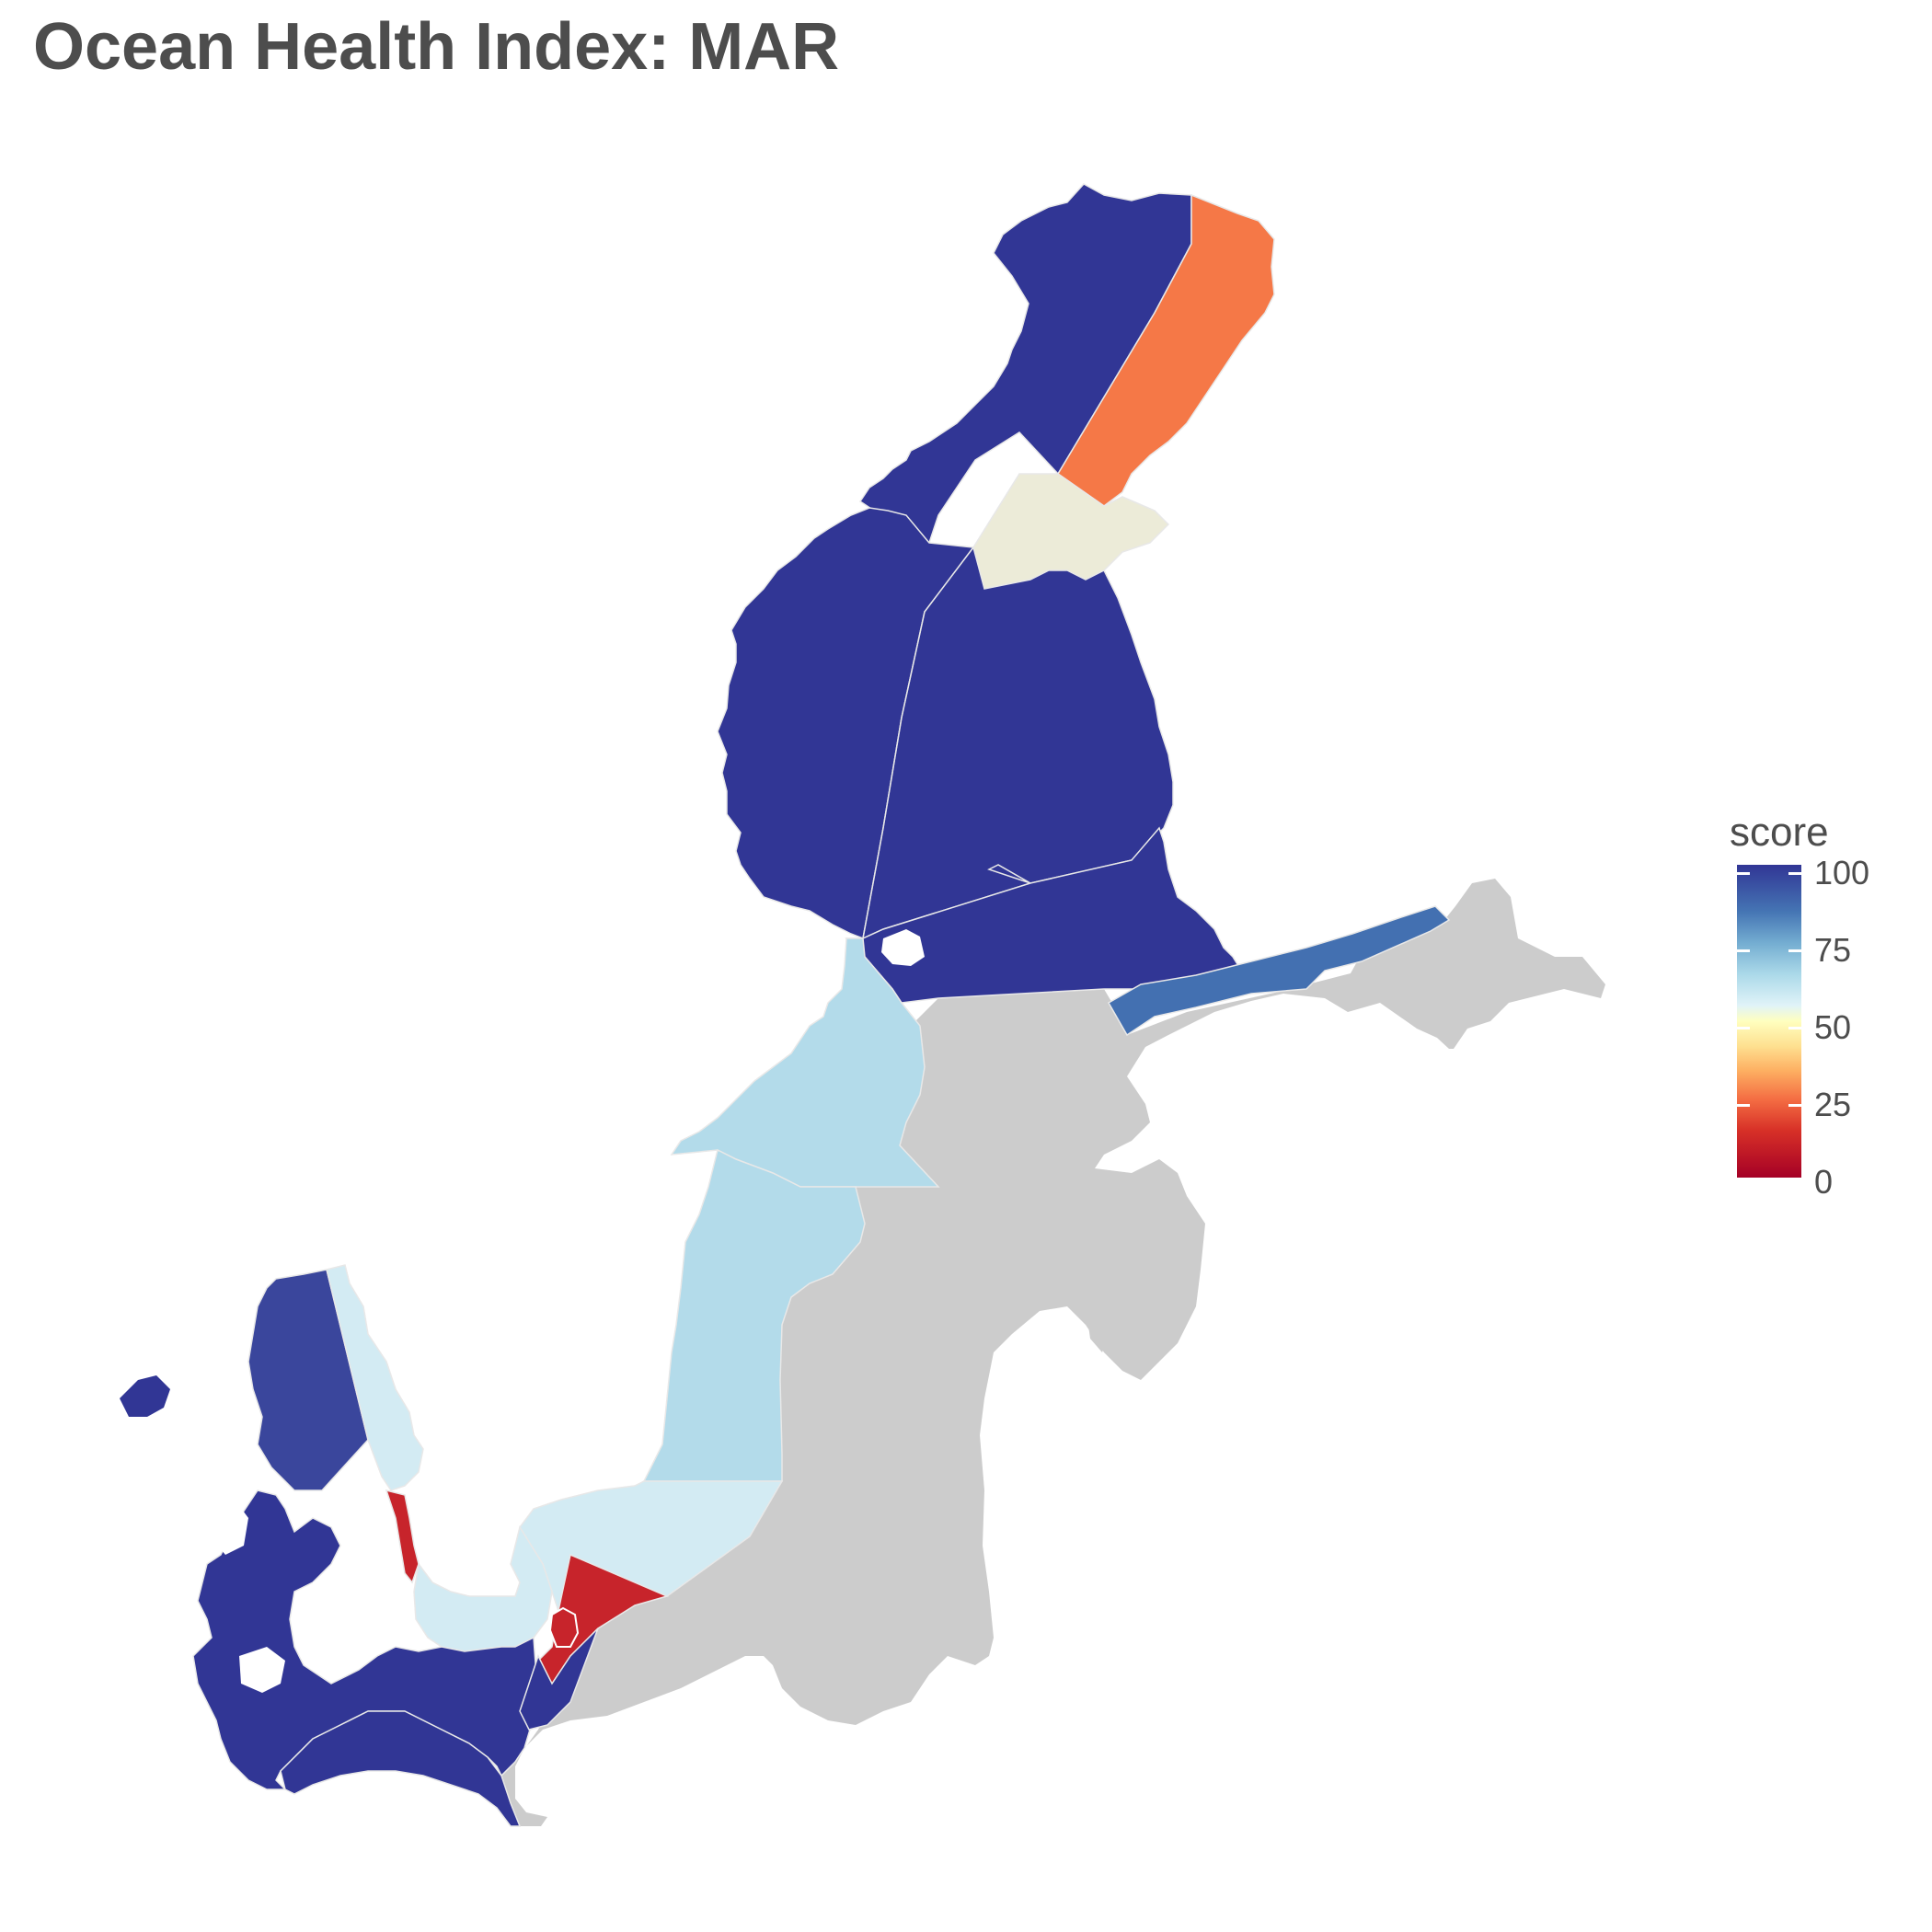 Image resolution: width=1932 pixels, height=1932 pixels. What do you see at coordinates (308, 1380) in the screenshot?
I see `map-region-kattegat-denmark` at bounding box center [308, 1380].